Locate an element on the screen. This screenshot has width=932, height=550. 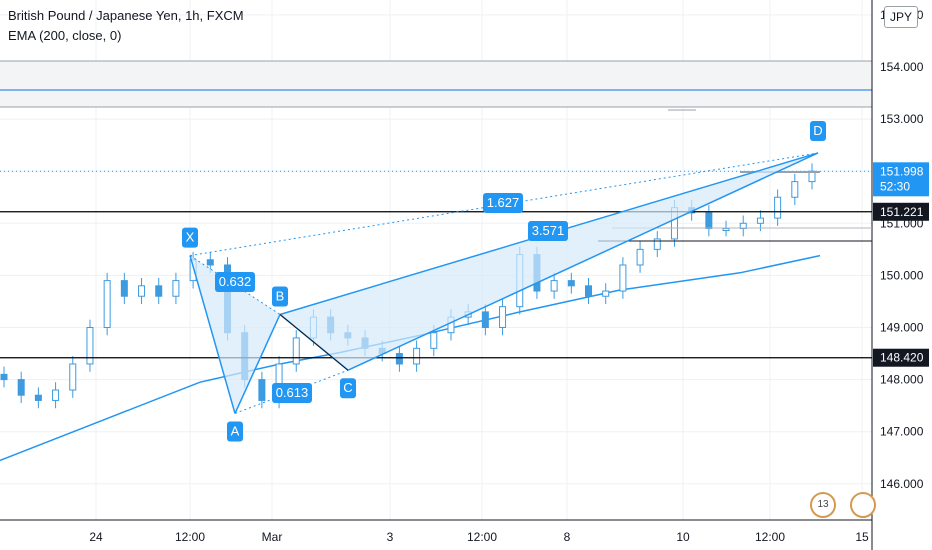
point-label-C: C is located at coordinates (347, 387).